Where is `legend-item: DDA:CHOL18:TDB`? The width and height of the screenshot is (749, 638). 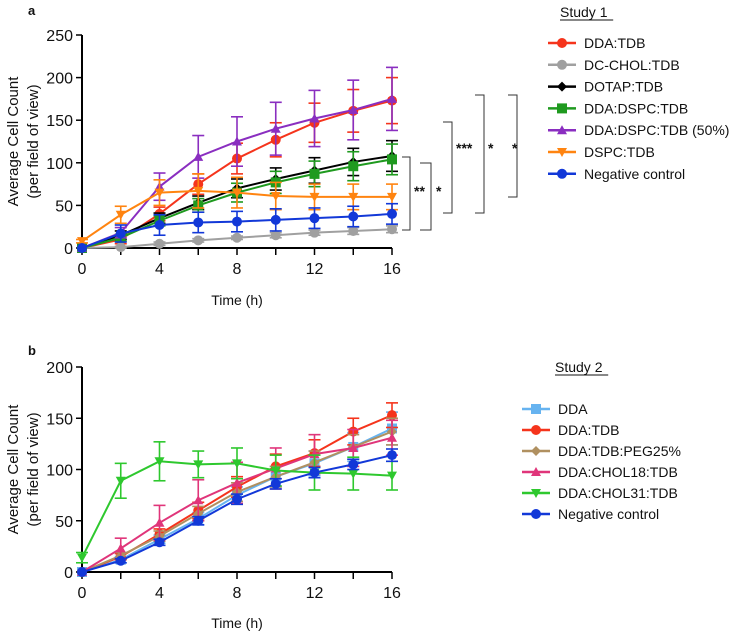
legend-item: DDA:CHOL18:TDB is located at coordinates (600, 472).